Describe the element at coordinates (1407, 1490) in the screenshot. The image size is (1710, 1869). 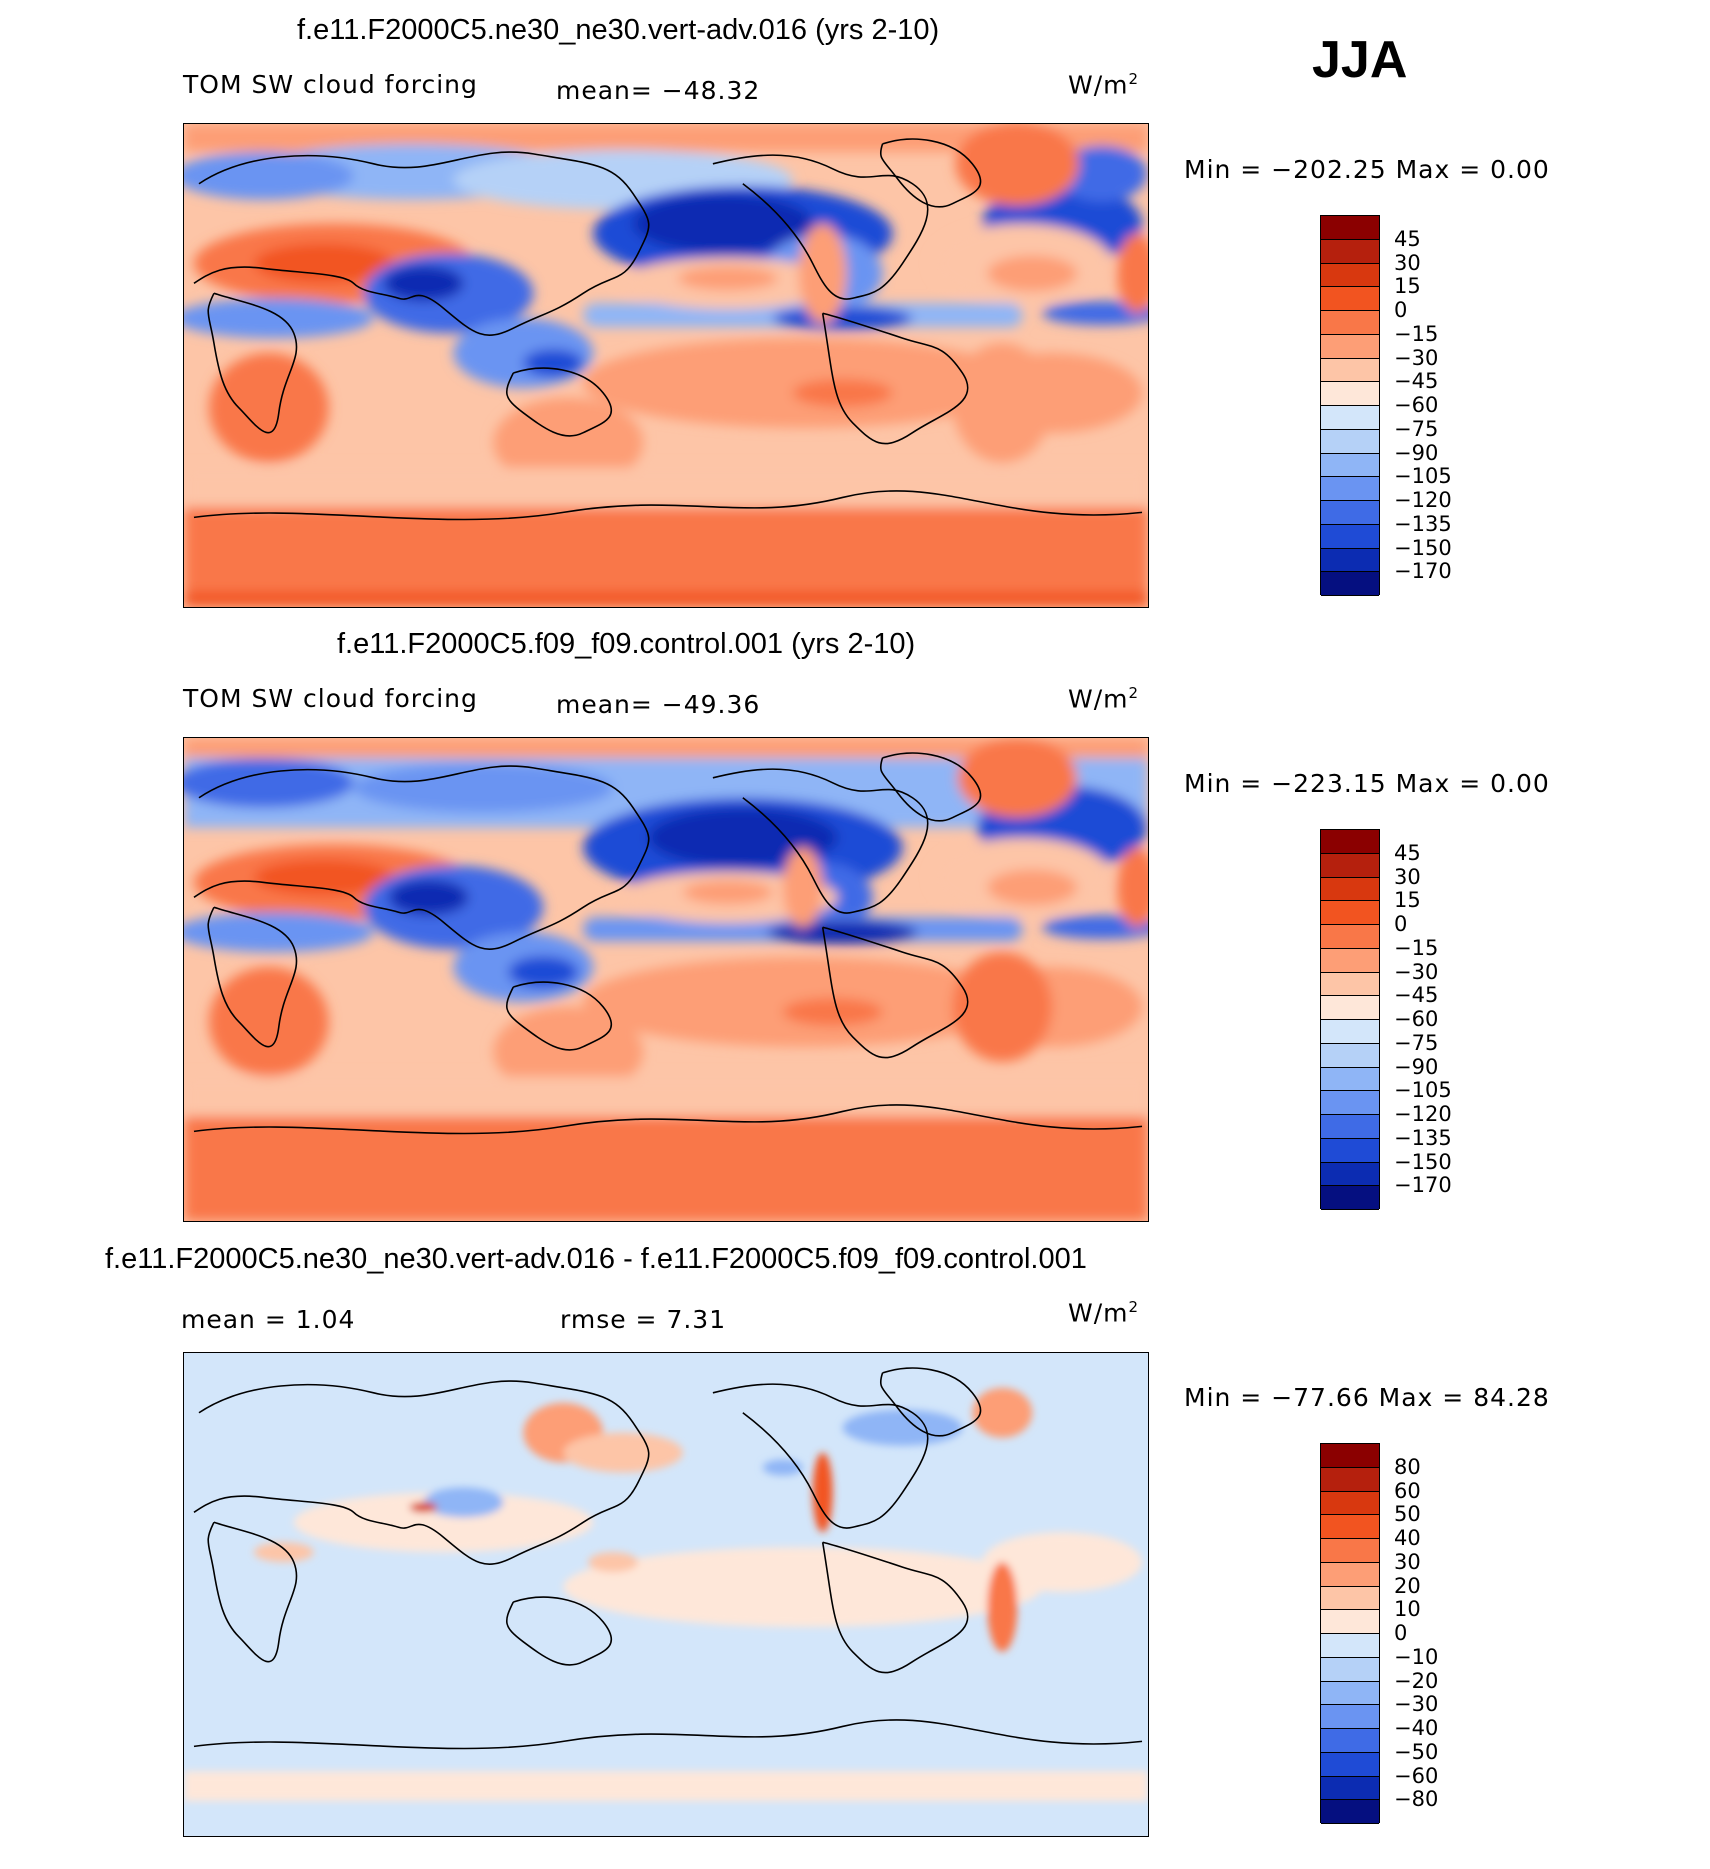
I see `colorbar-tick-label: 60` at that location.